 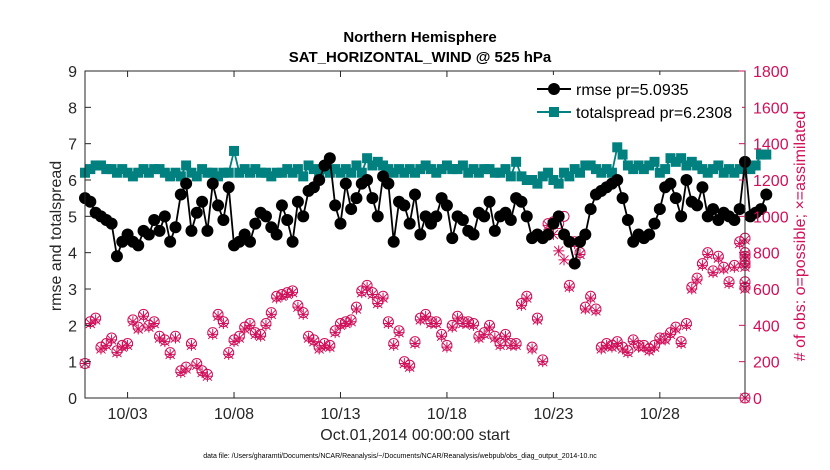 I want to click on x-axis-label: Oct.01,2014 00:00:00 start, so click(x=415, y=435).